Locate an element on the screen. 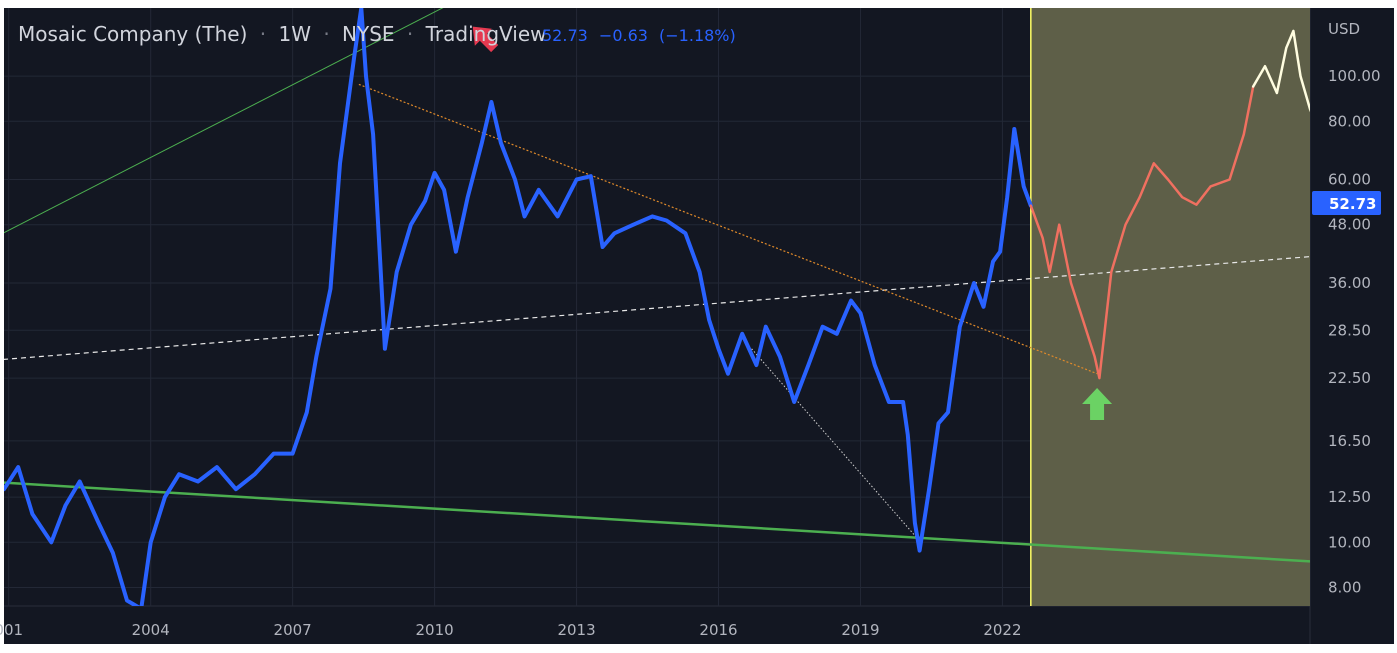  price-tick-label: 22.50 is located at coordinates (1349, 378).